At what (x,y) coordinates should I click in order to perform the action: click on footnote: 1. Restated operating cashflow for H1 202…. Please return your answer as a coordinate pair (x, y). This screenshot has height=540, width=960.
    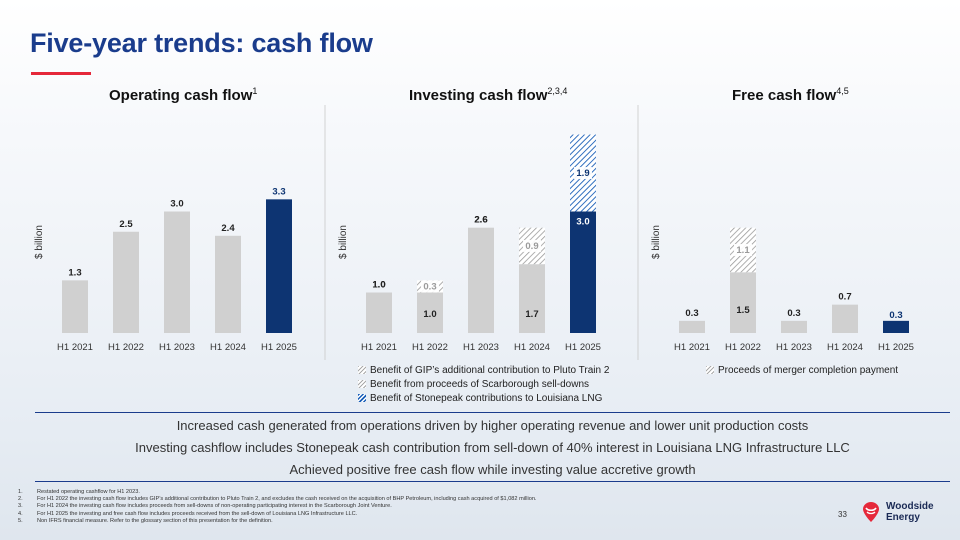
    Looking at the image, I should click on (277, 492).